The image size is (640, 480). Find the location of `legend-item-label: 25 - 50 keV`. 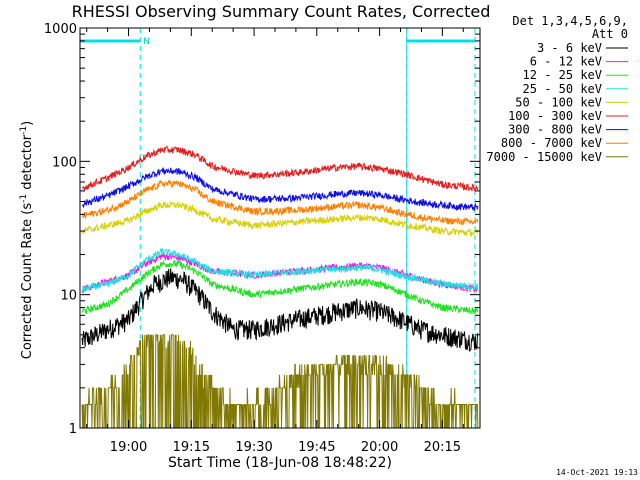

legend-item-label: 25 - 50 keV is located at coordinates (562, 89).